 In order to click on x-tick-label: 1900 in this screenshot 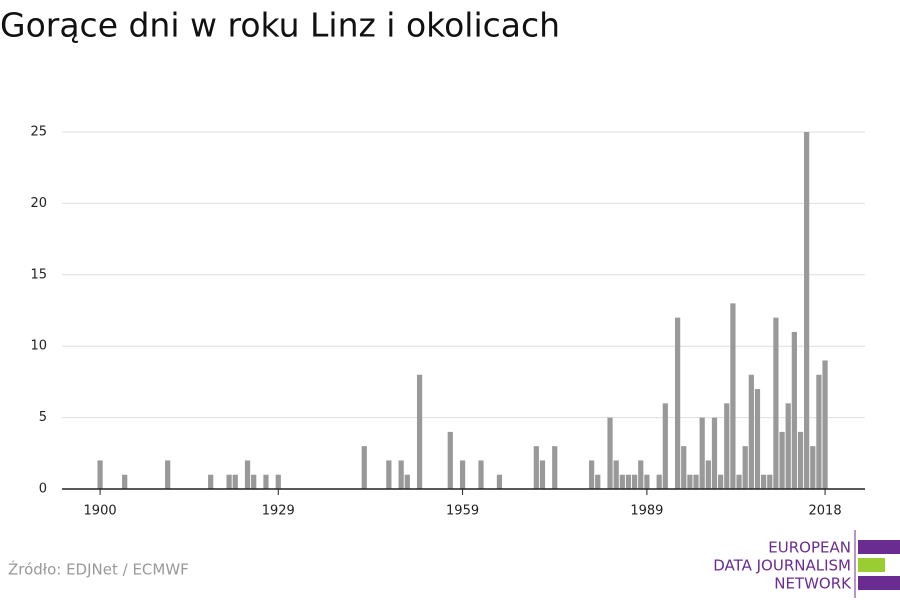, I will do `click(100, 511)`.